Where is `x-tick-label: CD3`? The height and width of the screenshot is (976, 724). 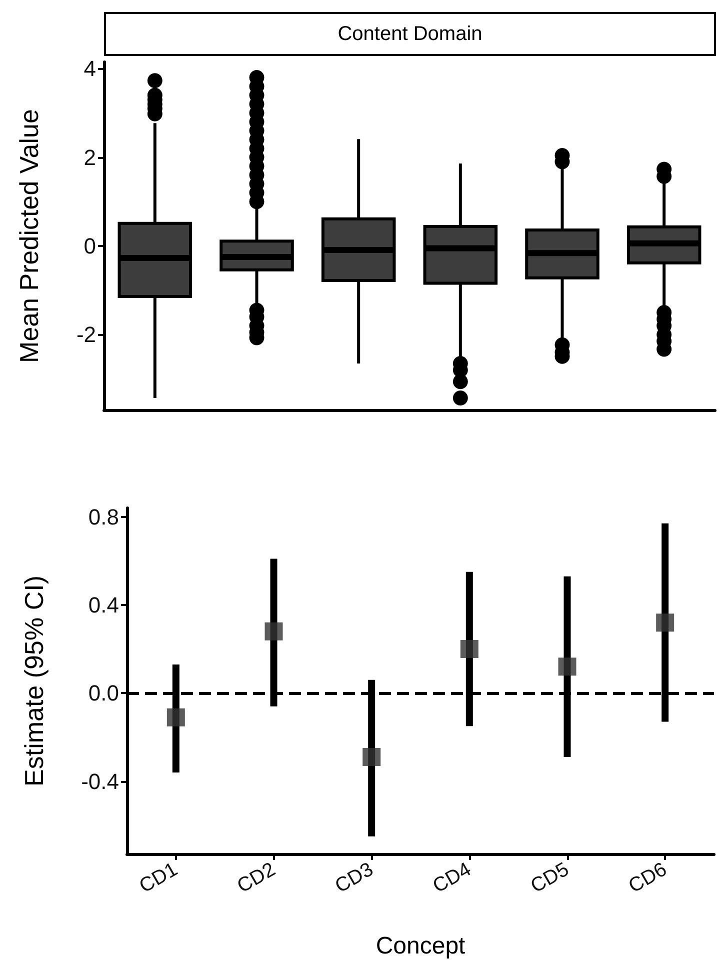
x-tick-label: CD3 is located at coordinates (354, 878).